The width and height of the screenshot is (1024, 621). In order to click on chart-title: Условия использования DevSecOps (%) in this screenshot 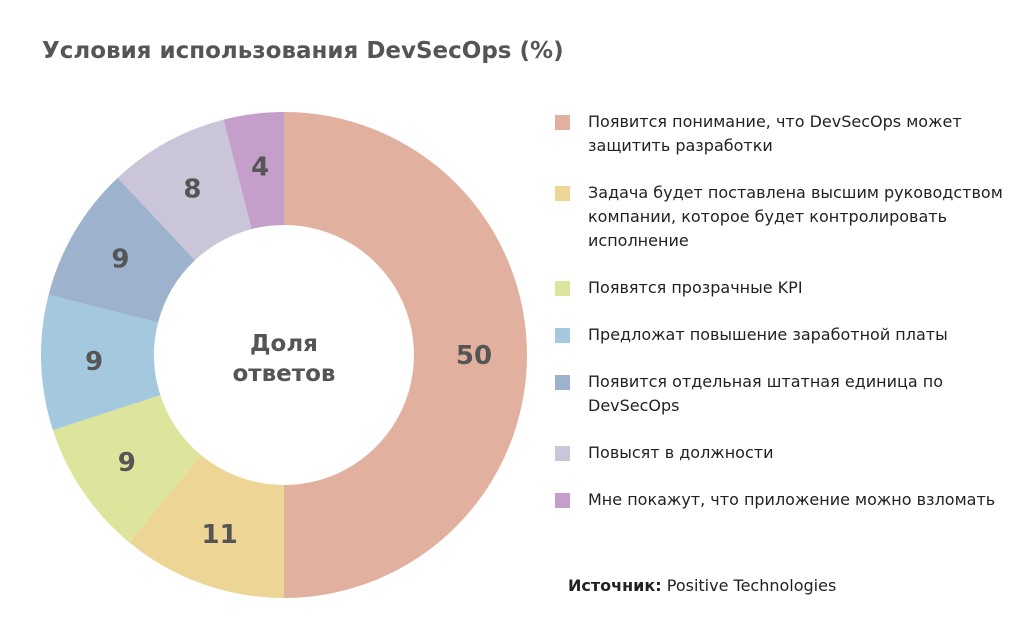, I will do `click(303, 51)`.